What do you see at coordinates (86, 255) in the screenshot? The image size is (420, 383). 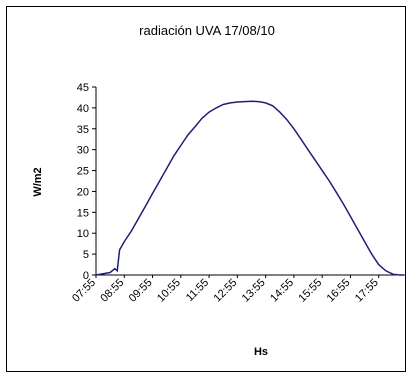 I see `y-tick-label: 5` at bounding box center [86, 255].